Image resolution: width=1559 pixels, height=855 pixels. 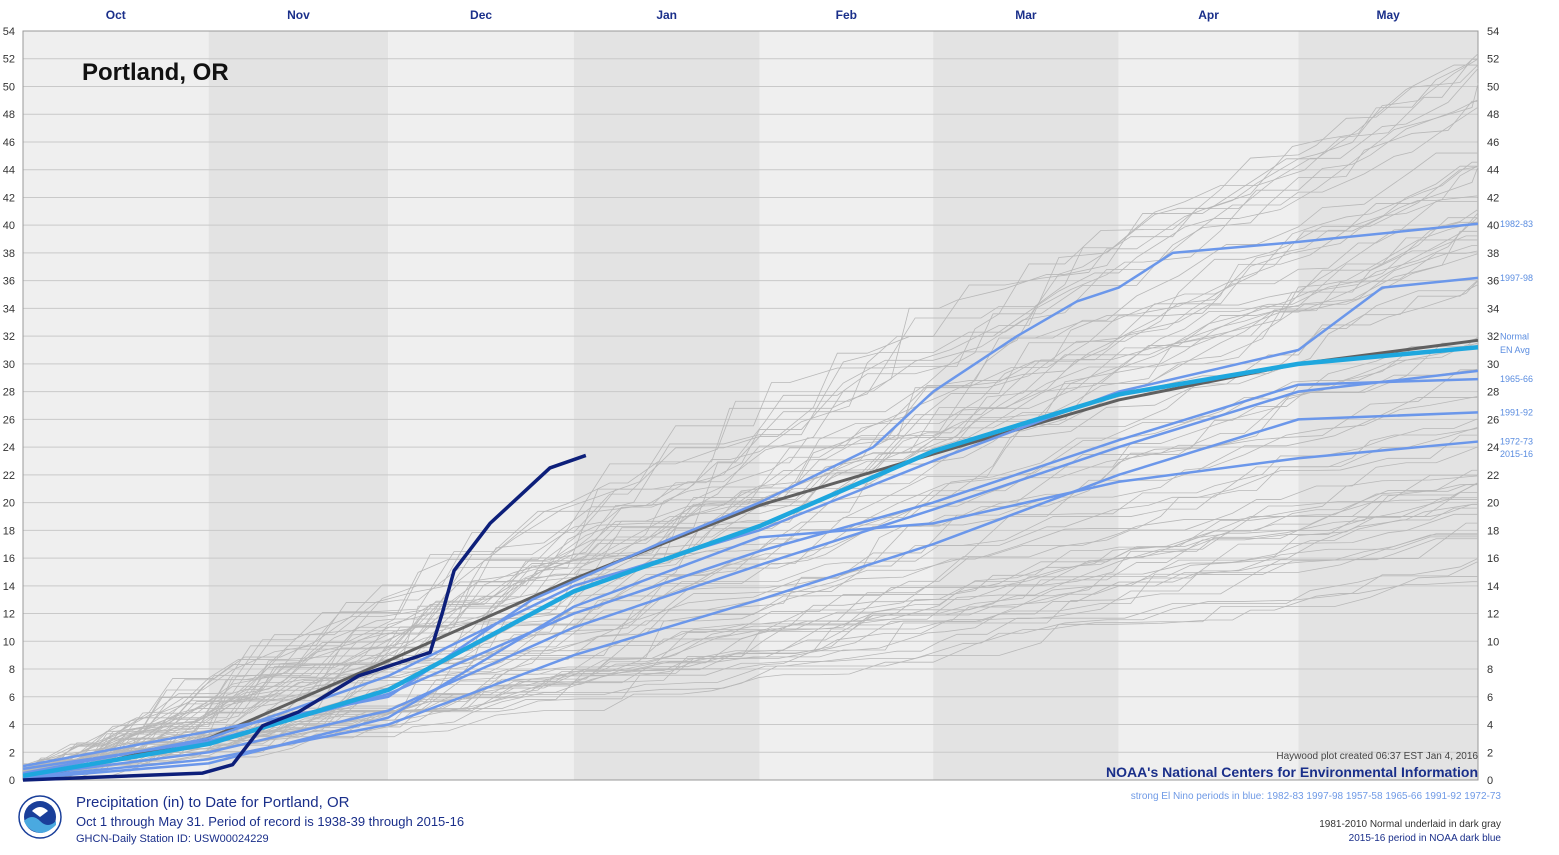 I want to click on y-tick-label-left: 18, so click(x=9, y=531).